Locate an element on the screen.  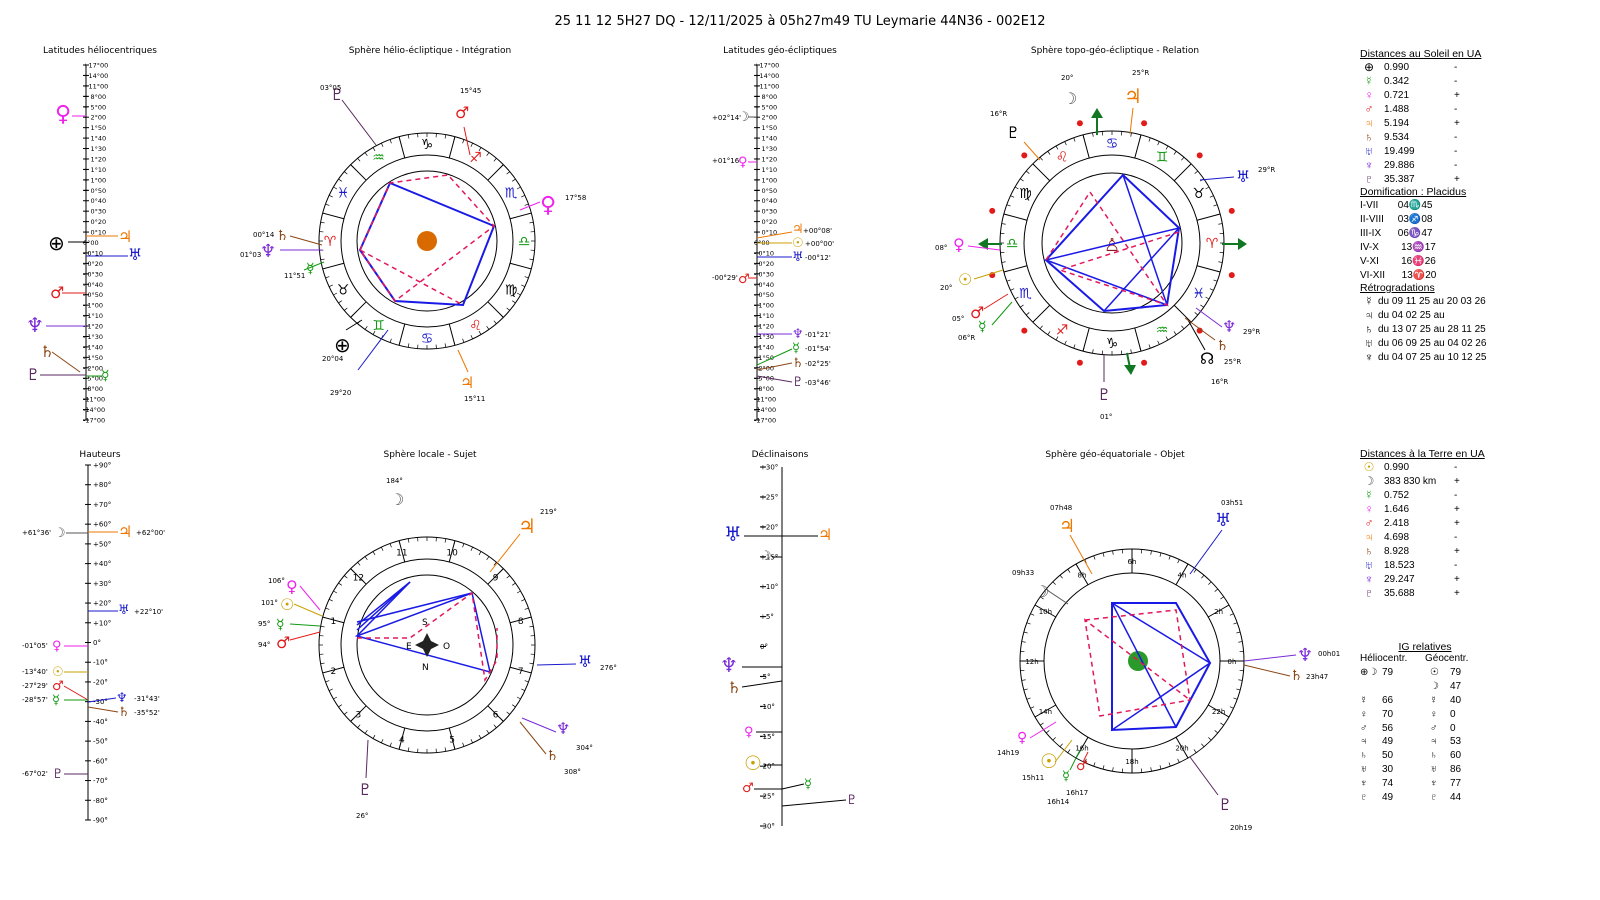
scale-tick-label: + 1°00 is located at coordinates (765, 180).